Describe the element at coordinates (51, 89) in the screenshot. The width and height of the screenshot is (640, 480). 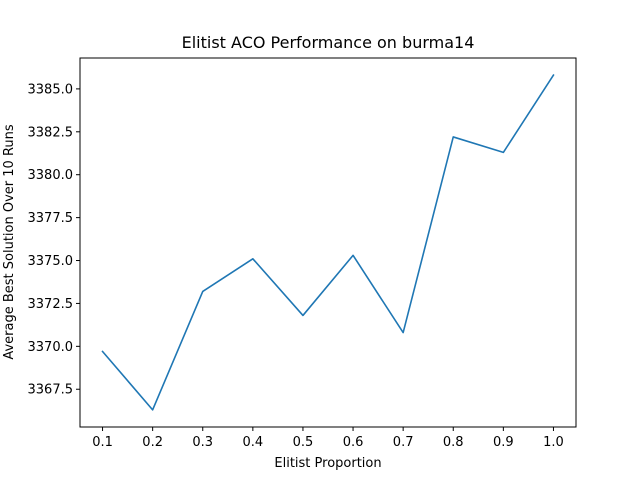
I see `y-tick-label: 3385.0` at that location.